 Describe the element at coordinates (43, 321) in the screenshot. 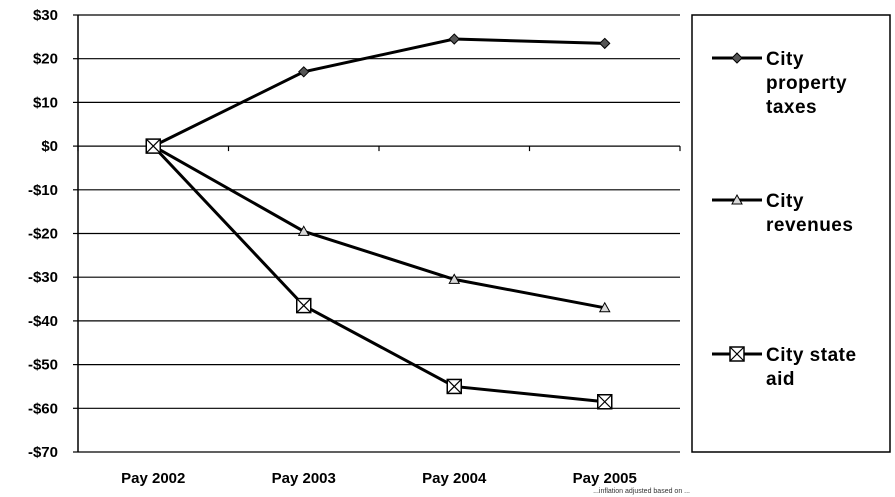

I see `y-tick-label: -$40` at that location.